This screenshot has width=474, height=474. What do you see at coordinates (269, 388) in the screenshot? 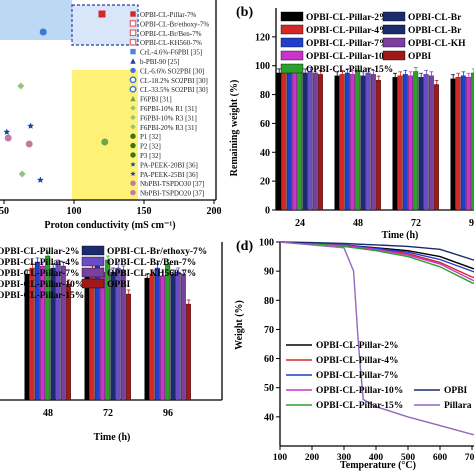
I see `y-tick-label: 50` at bounding box center [269, 388].